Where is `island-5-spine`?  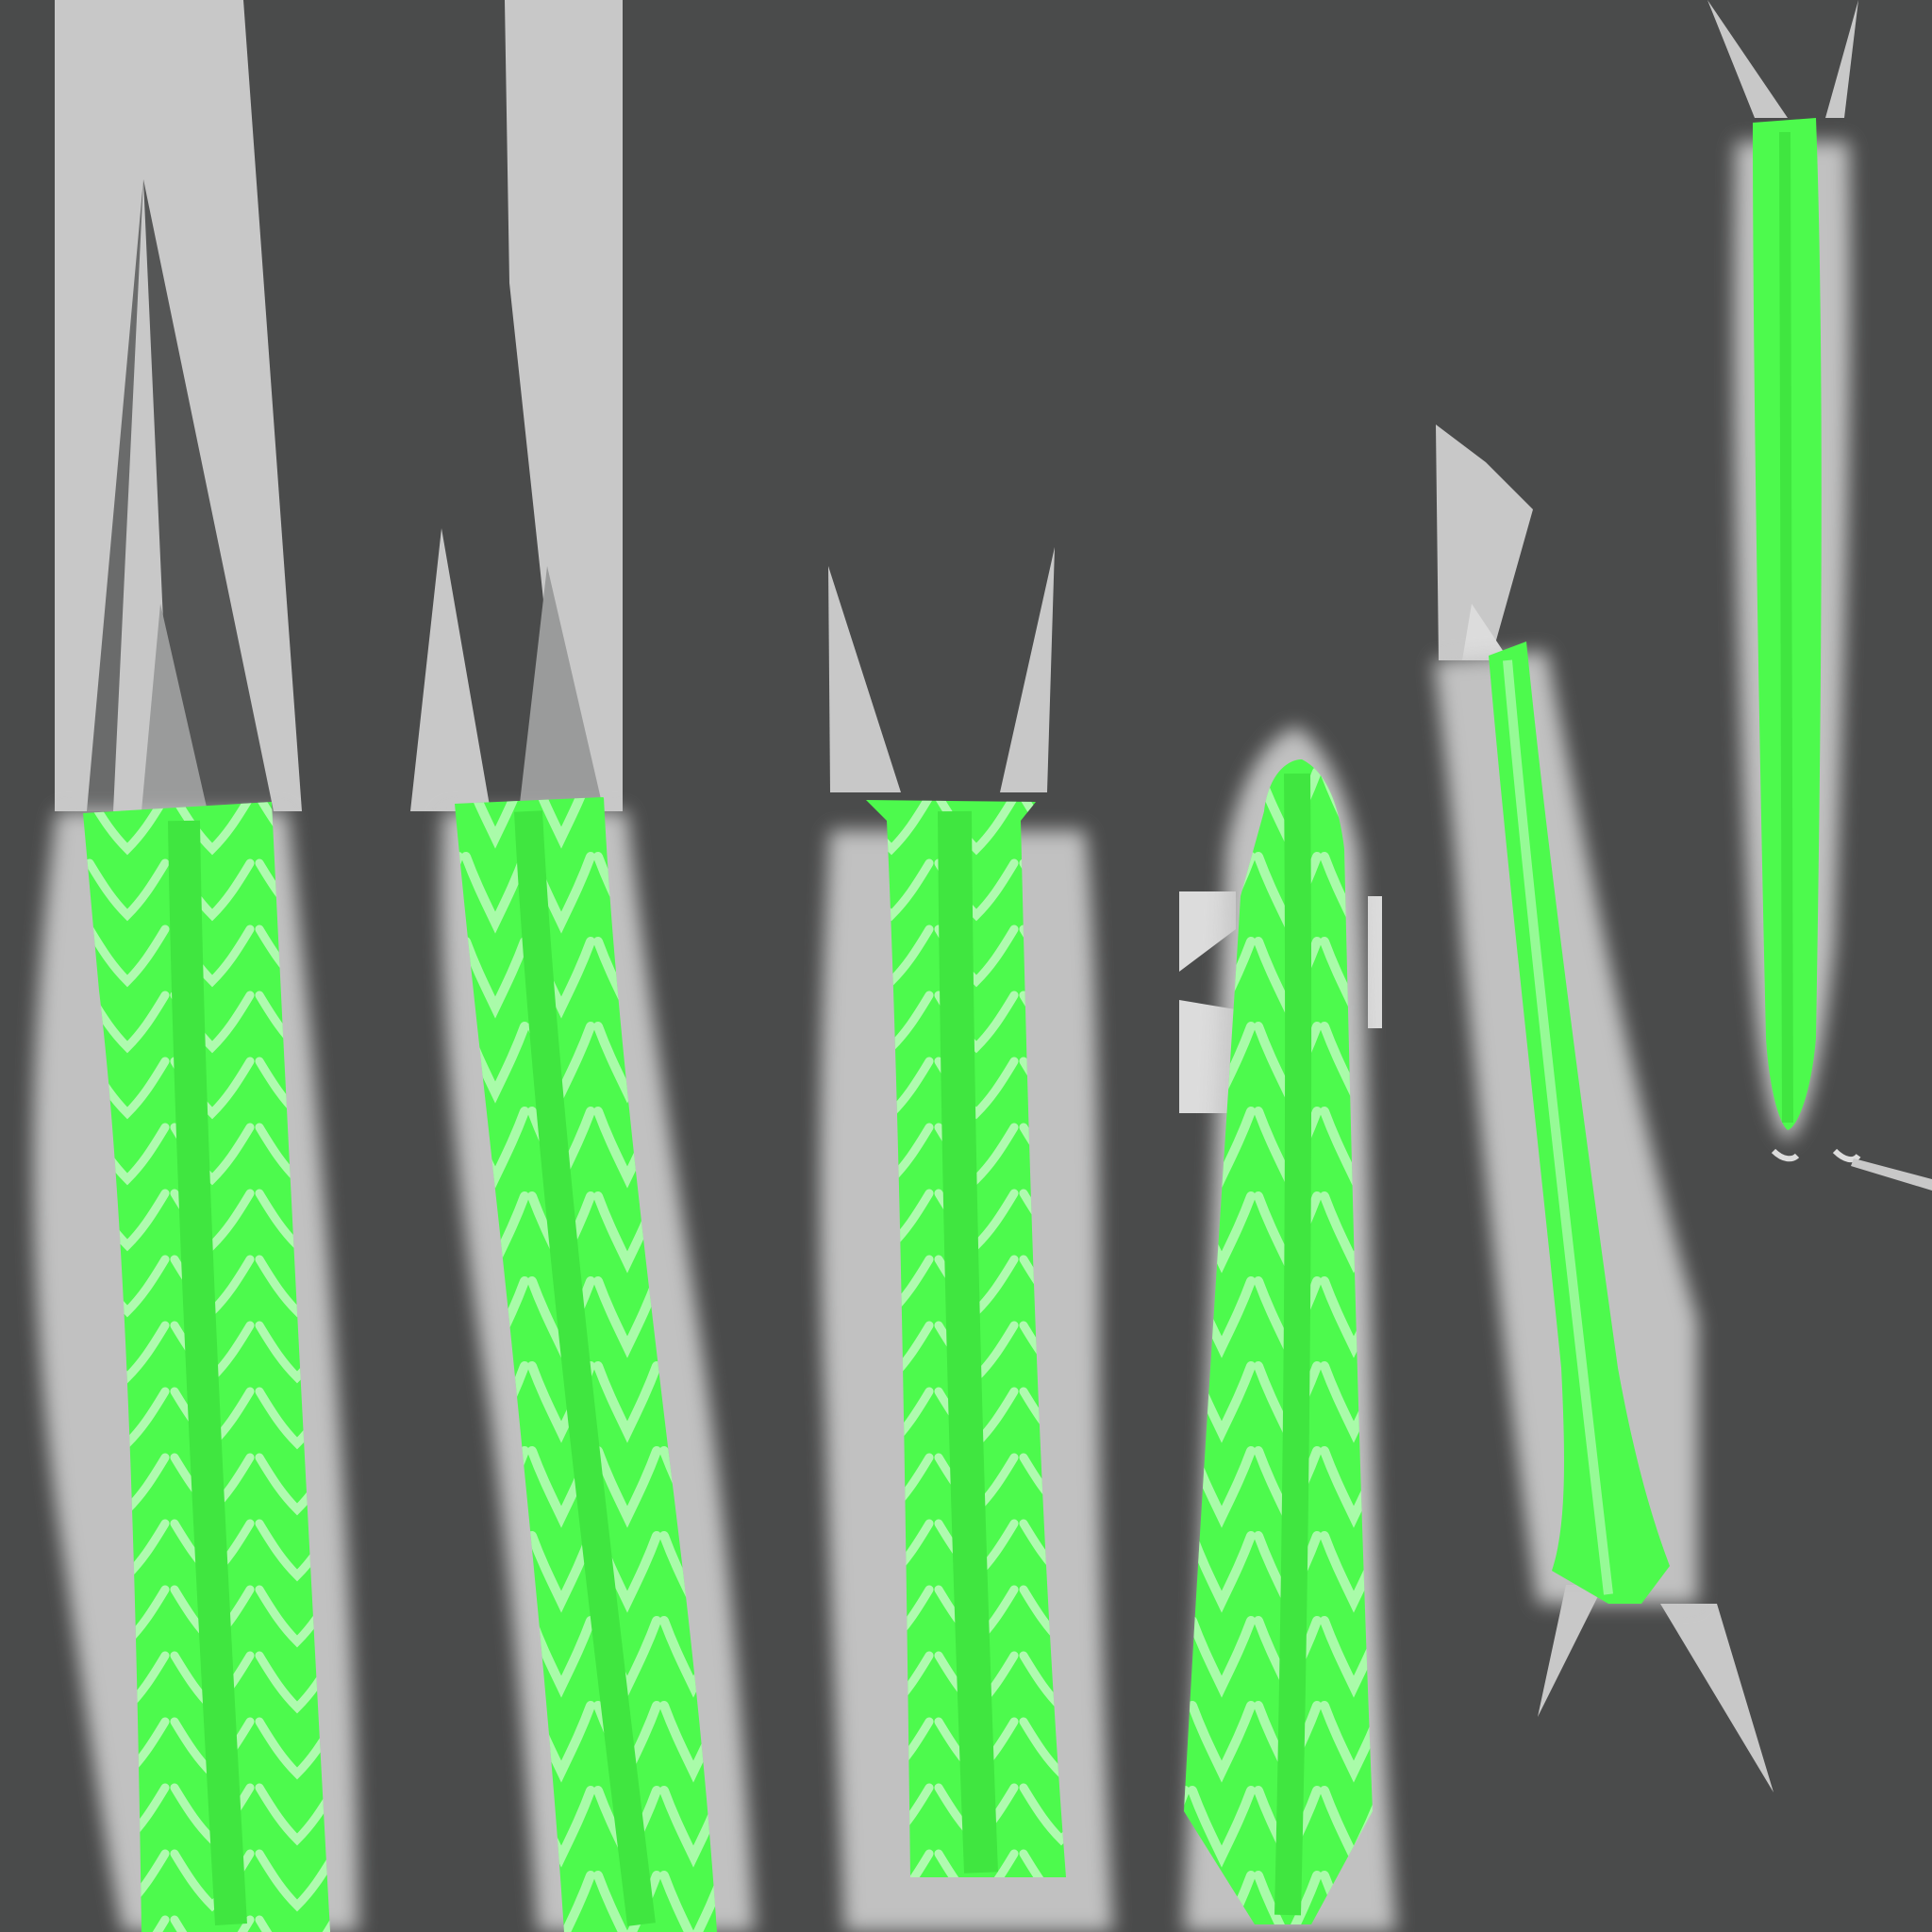 island-5-spine is located at coordinates (1558, 1127).